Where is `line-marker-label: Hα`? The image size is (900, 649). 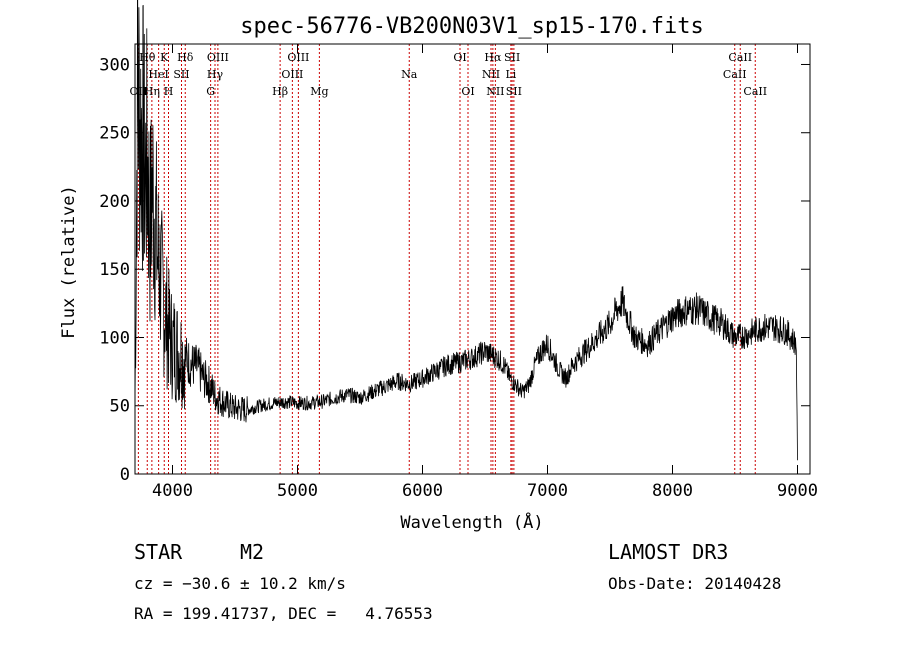
line-marker-label: Hα is located at coordinates (493, 57).